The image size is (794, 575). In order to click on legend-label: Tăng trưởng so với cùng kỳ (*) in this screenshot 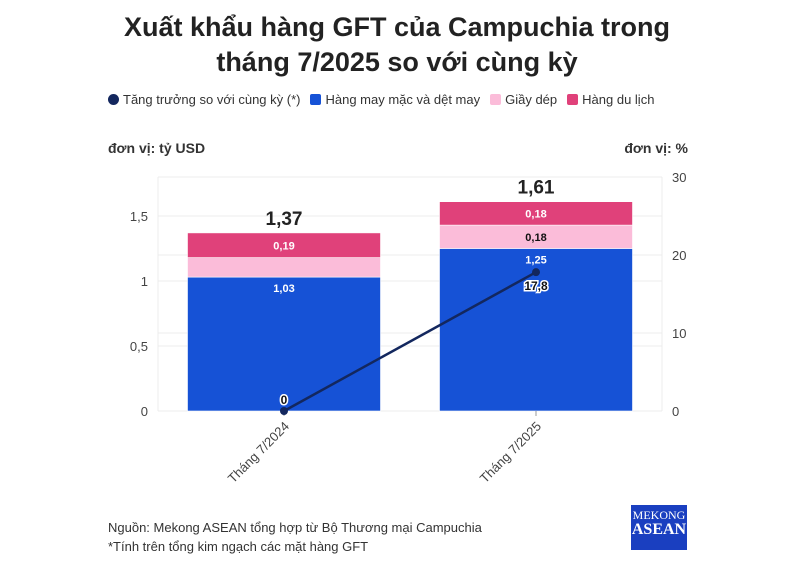, I will do `click(212, 99)`.